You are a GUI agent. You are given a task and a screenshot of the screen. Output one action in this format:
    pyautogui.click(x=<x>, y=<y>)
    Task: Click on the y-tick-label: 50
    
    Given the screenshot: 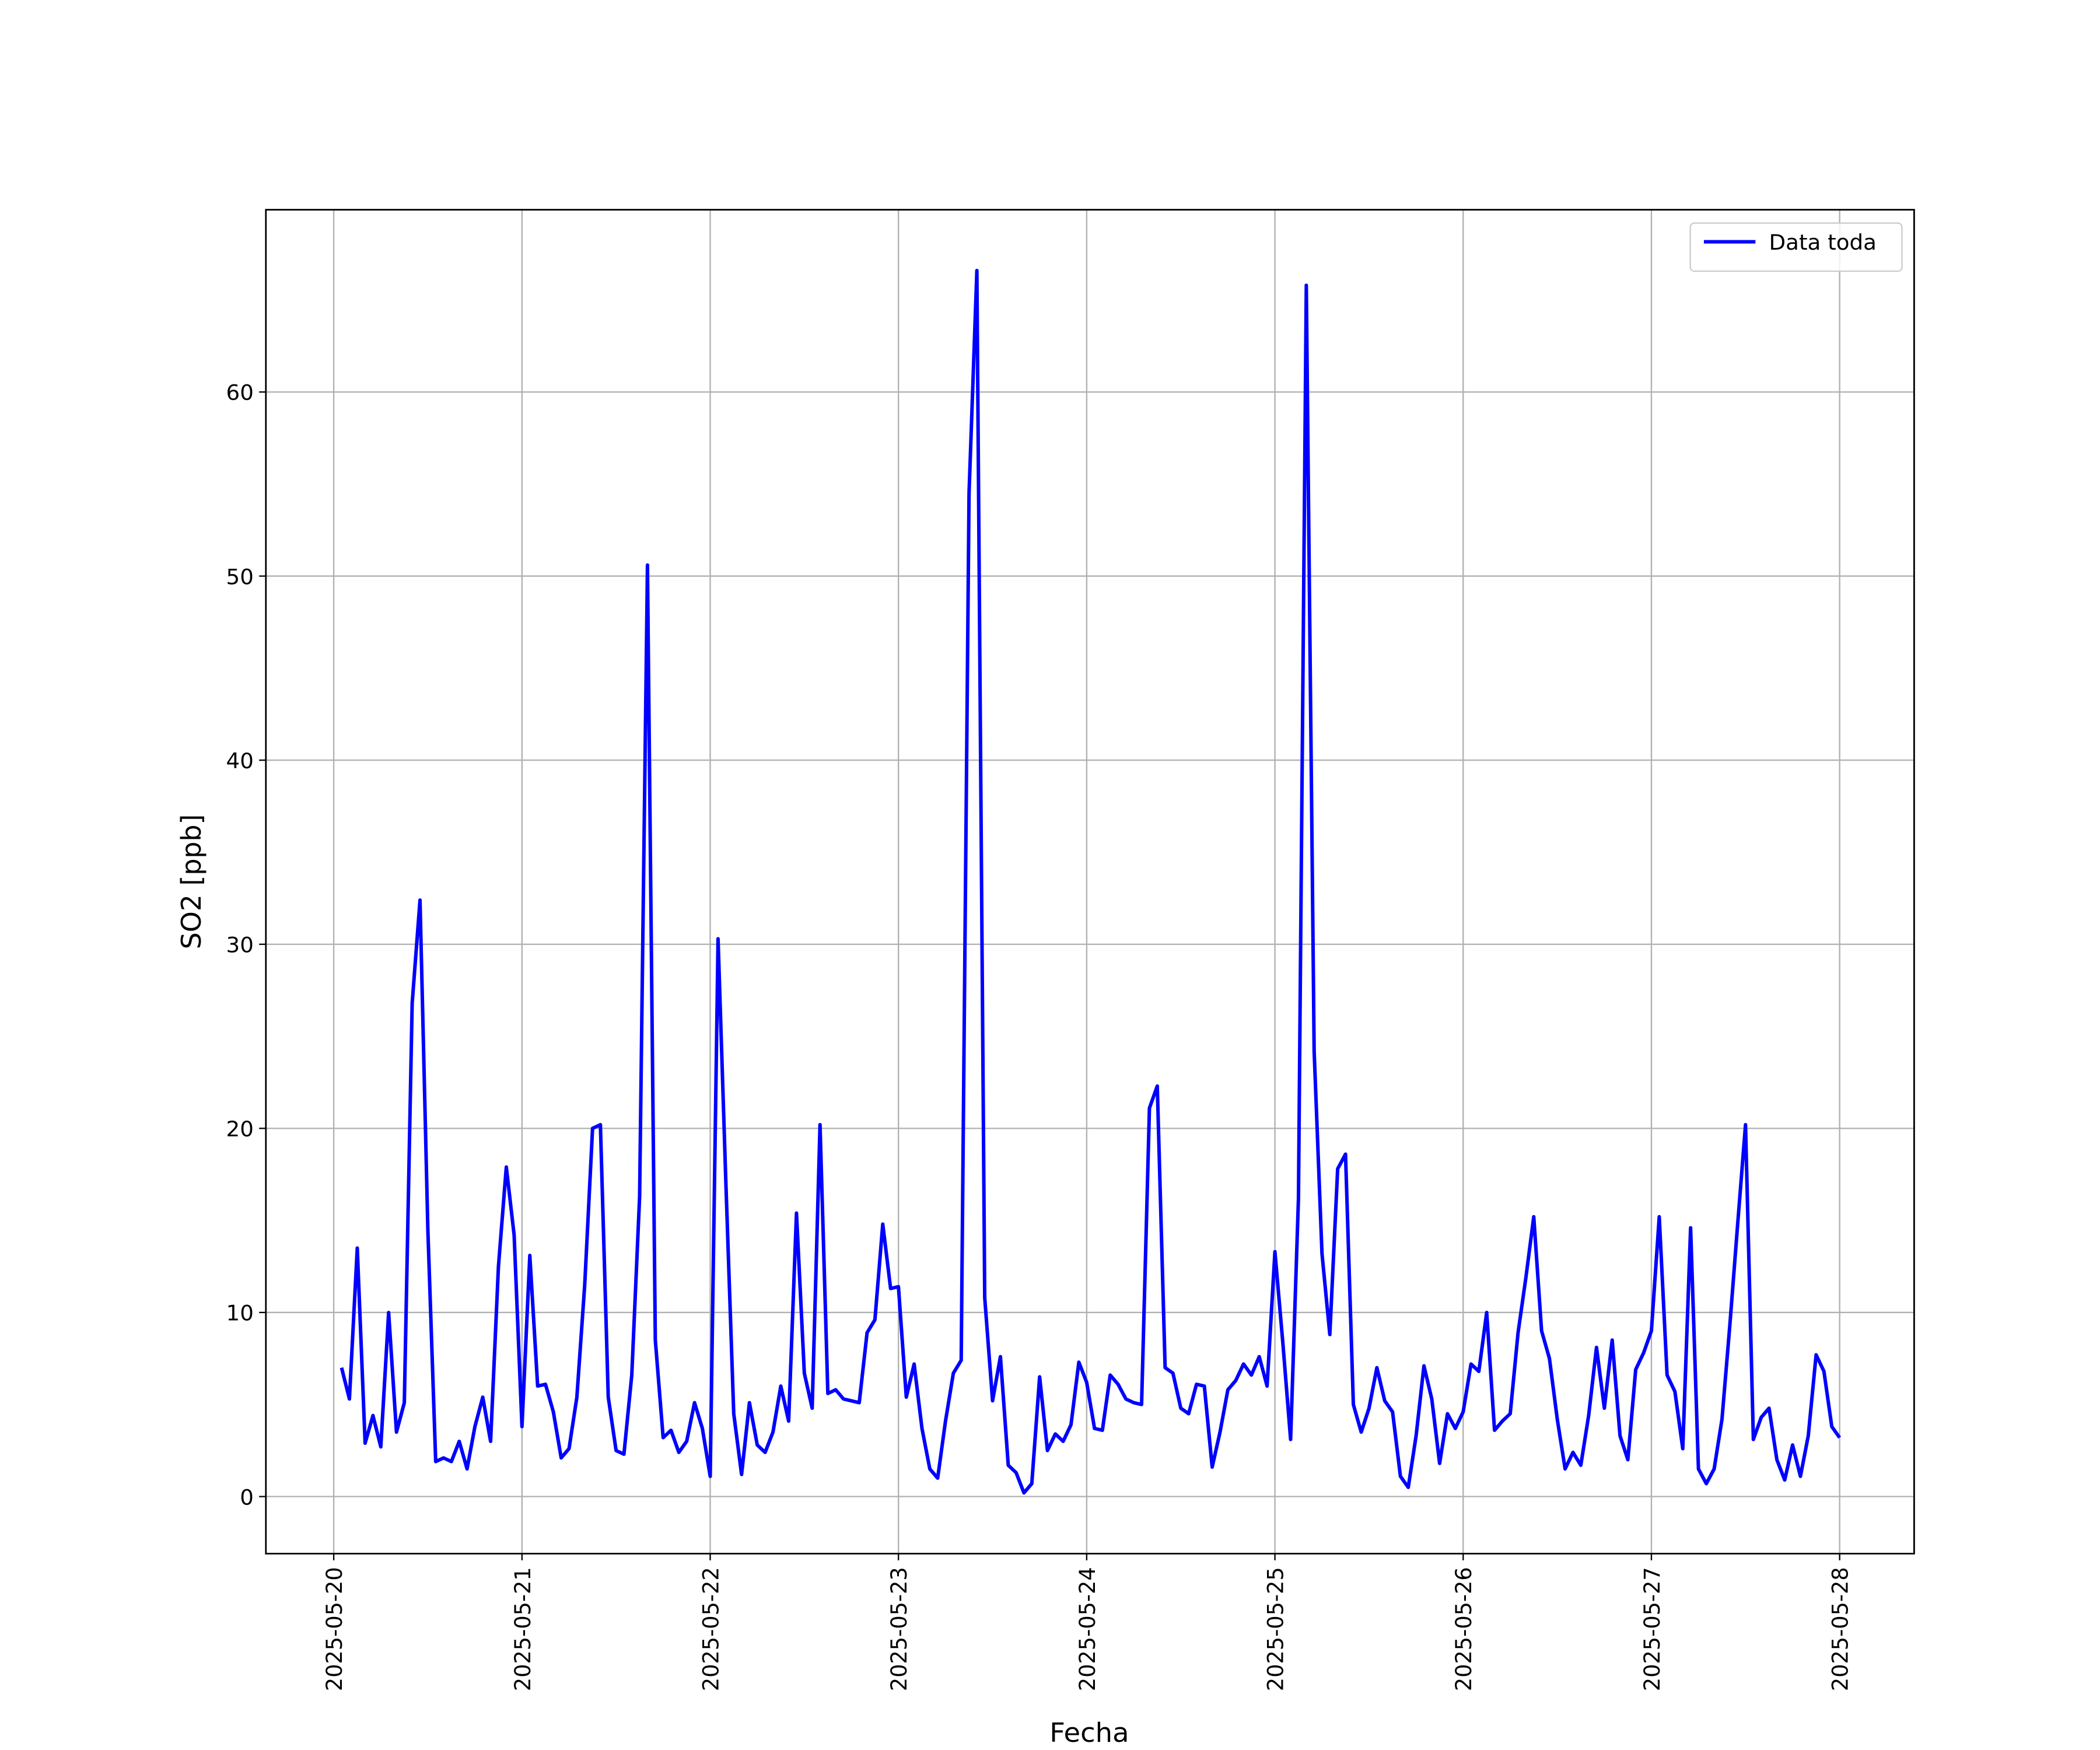 What is the action you would take?
    pyautogui.click(x=240, y=577)
    